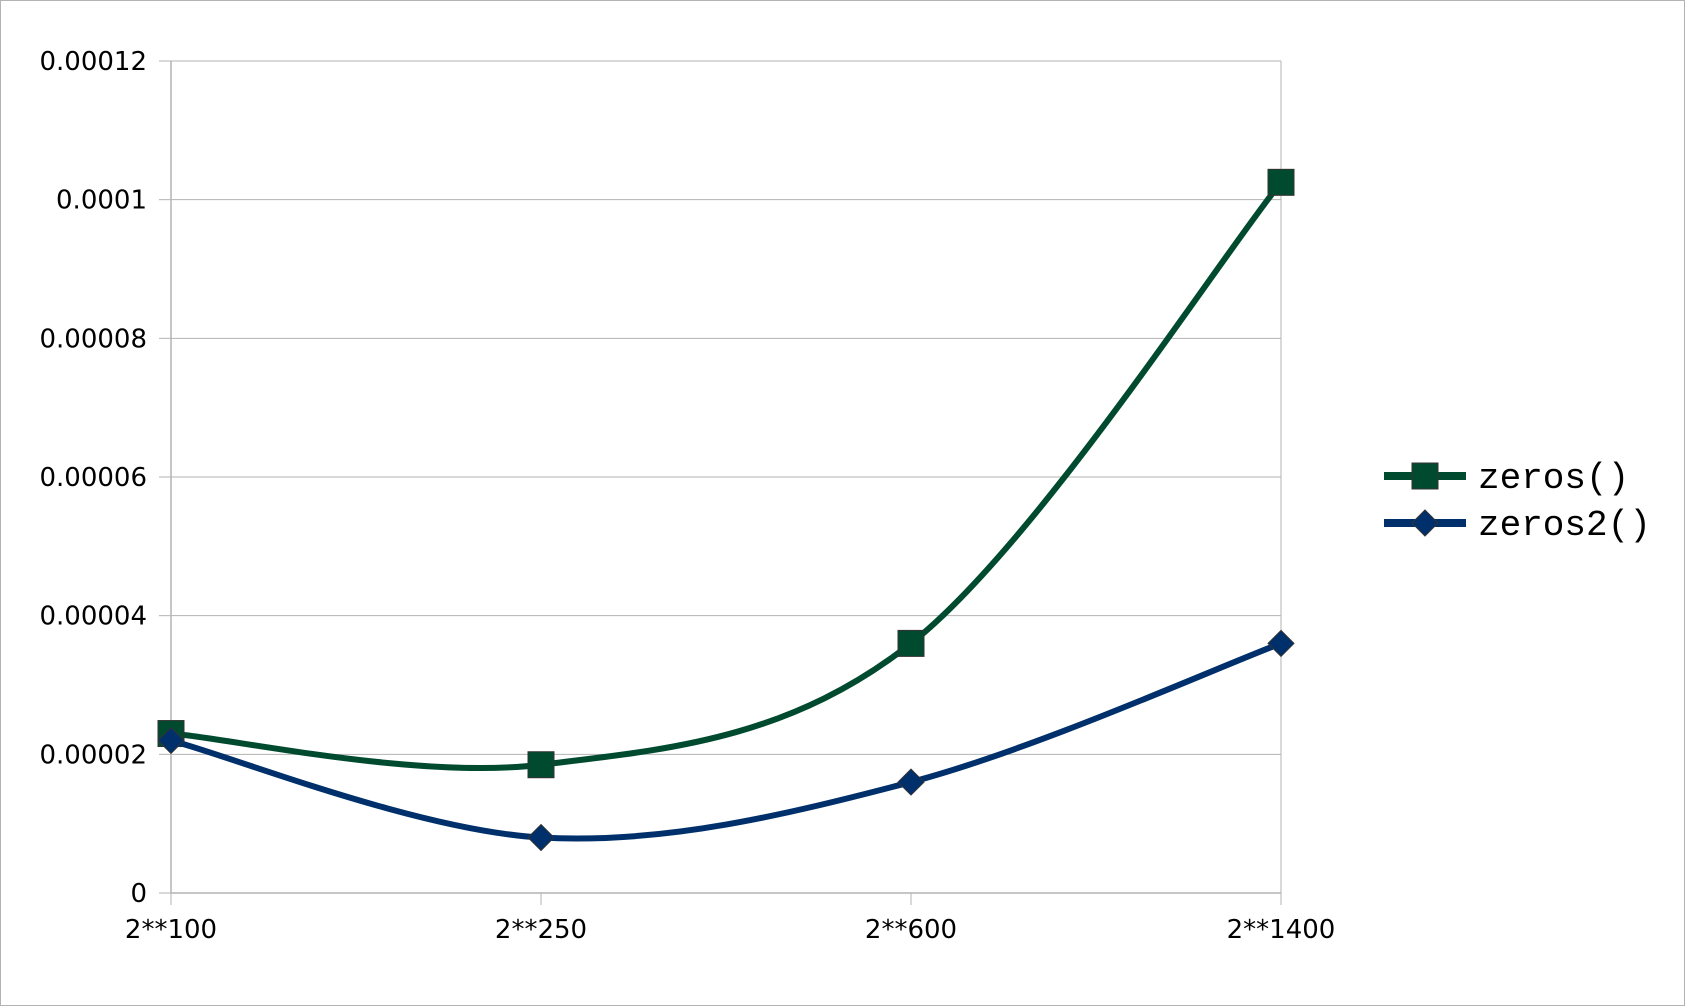  I want to click on legend: zeros() zeros2(), so click(1517, 502).